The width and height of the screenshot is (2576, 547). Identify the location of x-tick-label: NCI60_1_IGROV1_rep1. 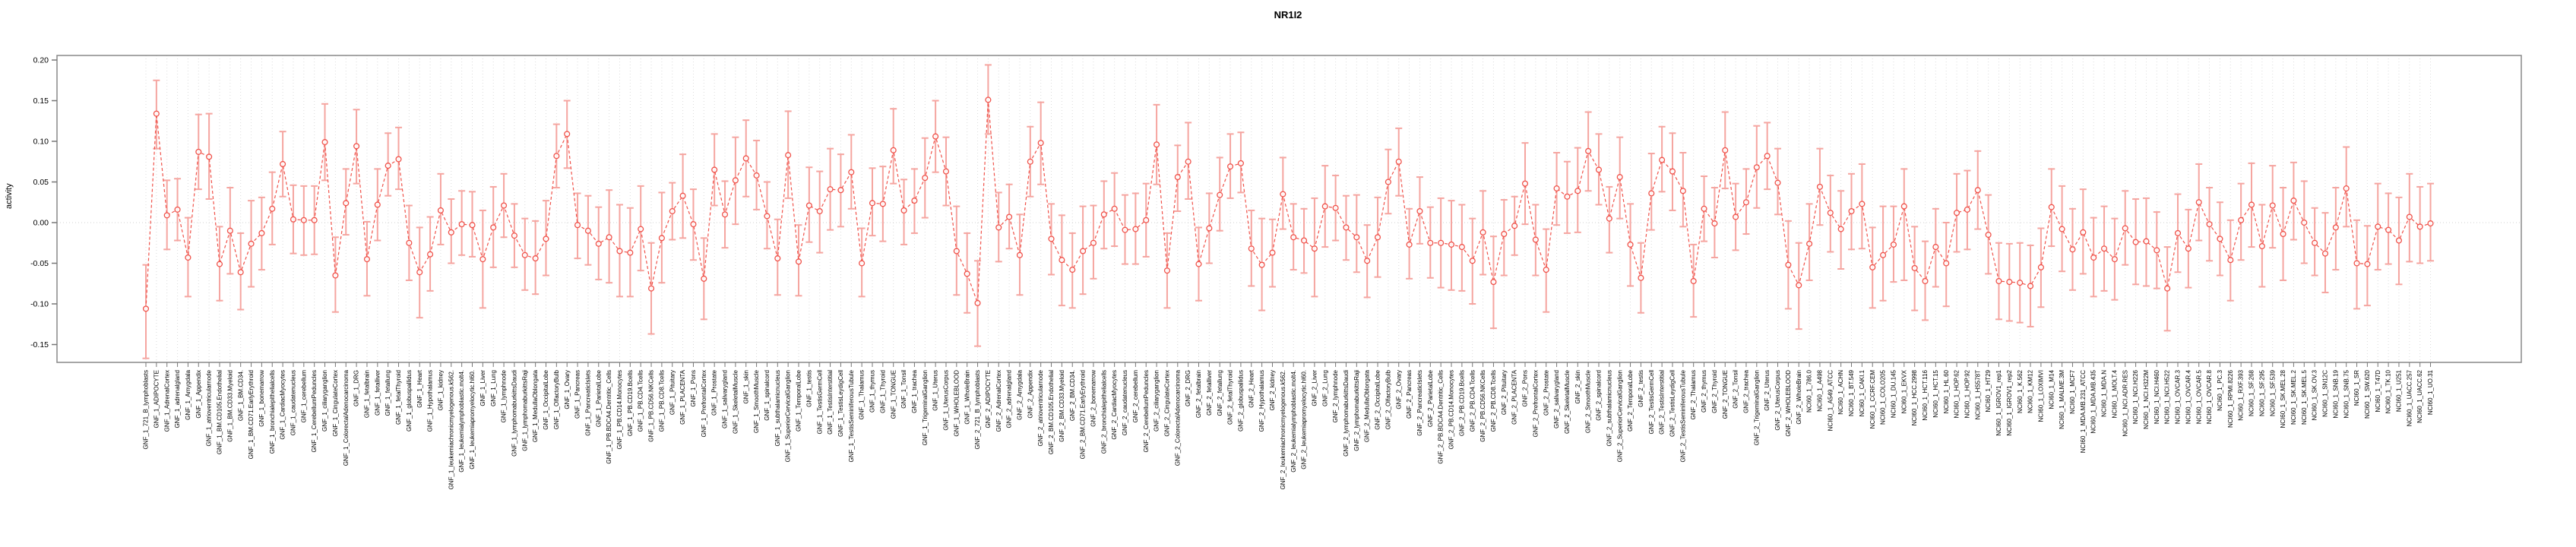
(1999, 402).